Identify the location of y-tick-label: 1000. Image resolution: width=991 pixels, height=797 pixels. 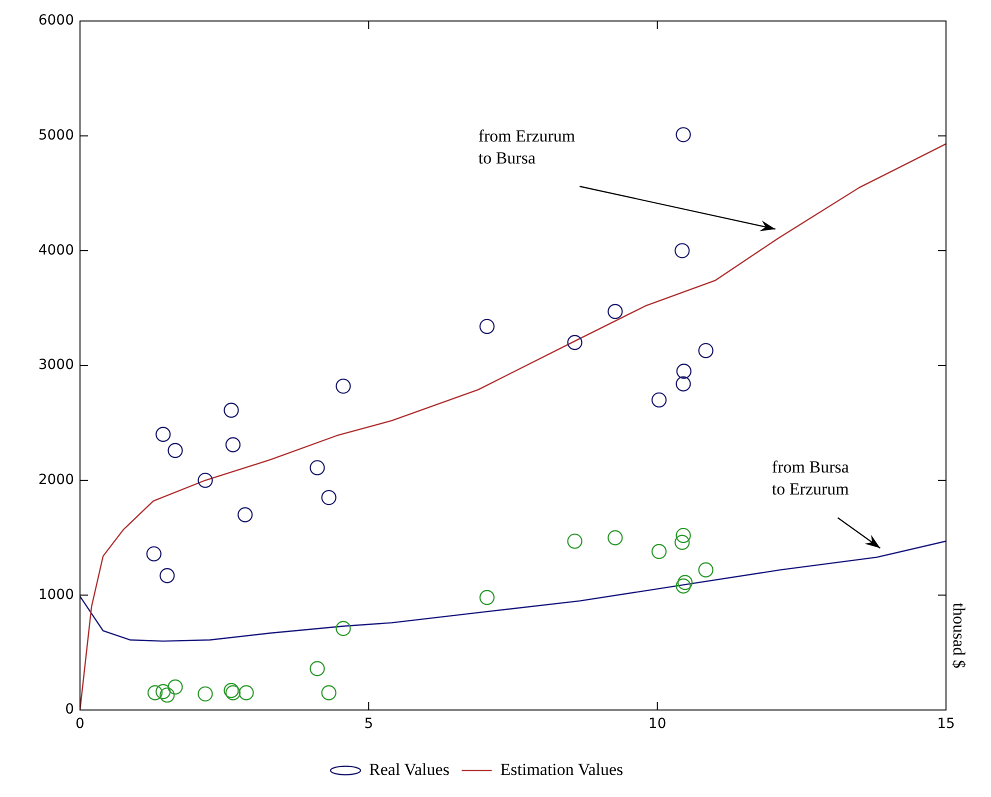
(56, 594).